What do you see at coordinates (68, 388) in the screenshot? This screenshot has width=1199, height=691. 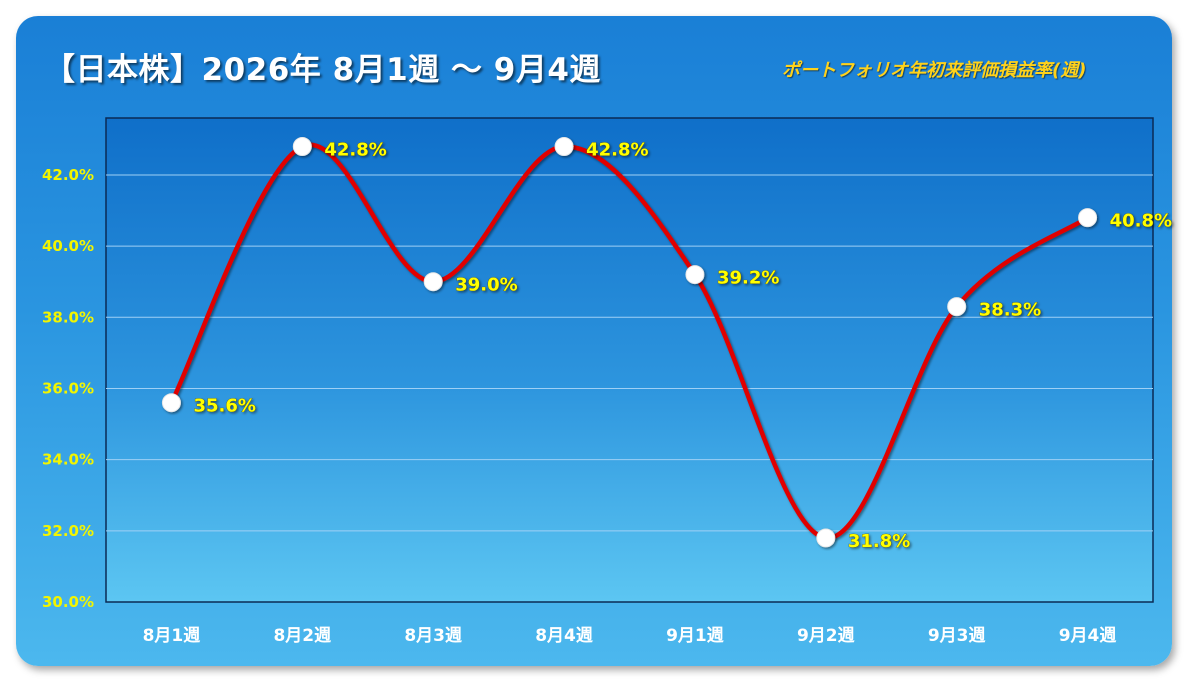 I see `y-tick-label: 36.0%` at bounding box center [68, 388].